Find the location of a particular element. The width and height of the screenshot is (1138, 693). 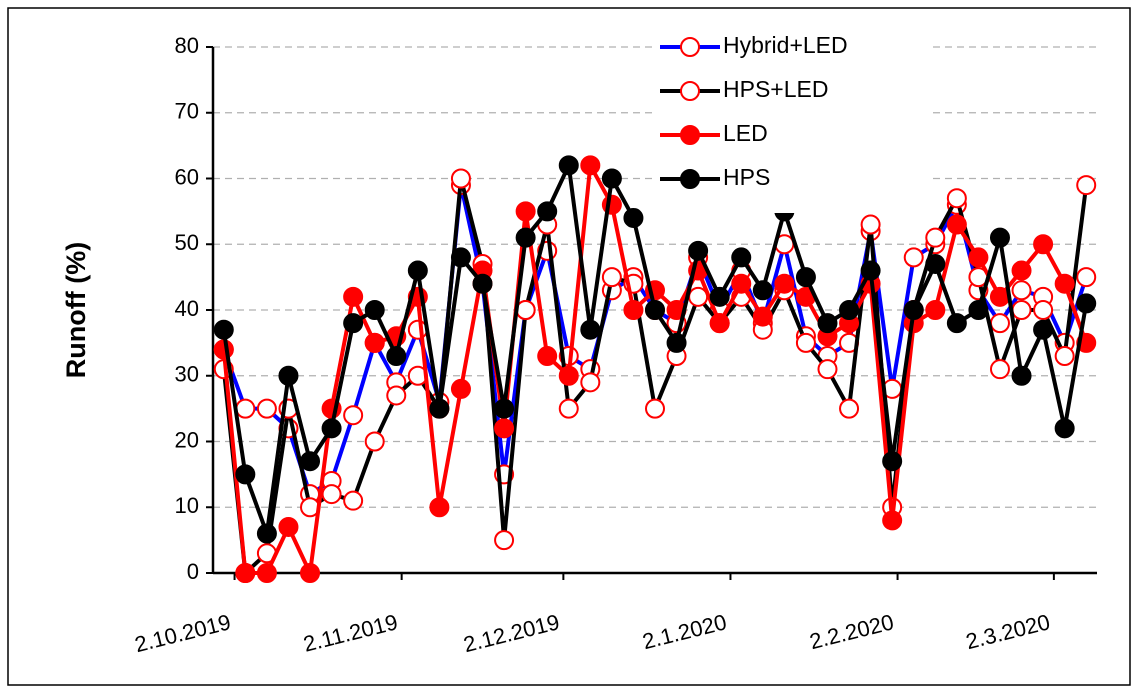

legend-label: HPS+LED is located at coordinates (775, 89).